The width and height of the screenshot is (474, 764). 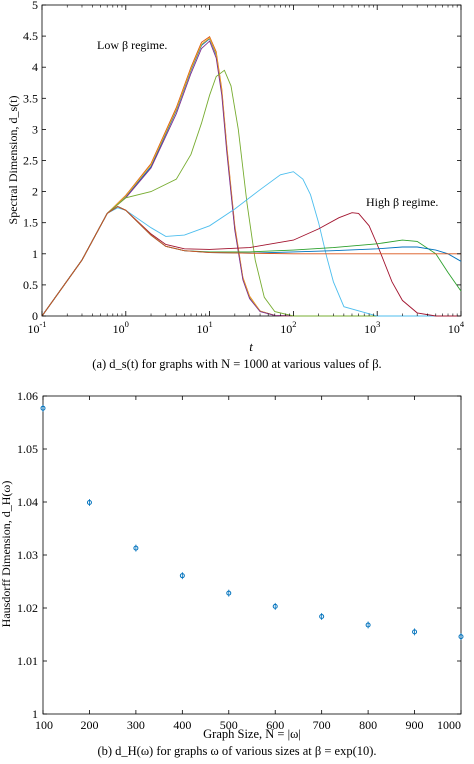 What do you see at coordinates (251, 261) in the screenshot?
I see `series-line` at bounding box center [251, 261].